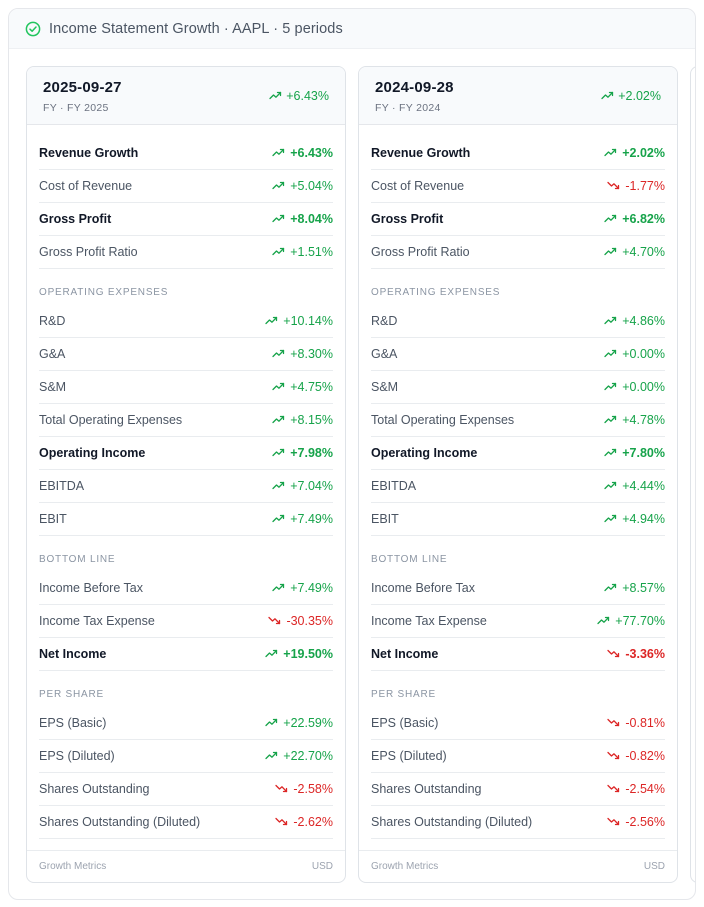 Image resolution: width=704 pixels, height=907 pixels. What do you see at coordinates (104, 292) in the screenshot?
I see `section-heading: OPERATING EXPENSES` at bounding box center [104, 292].